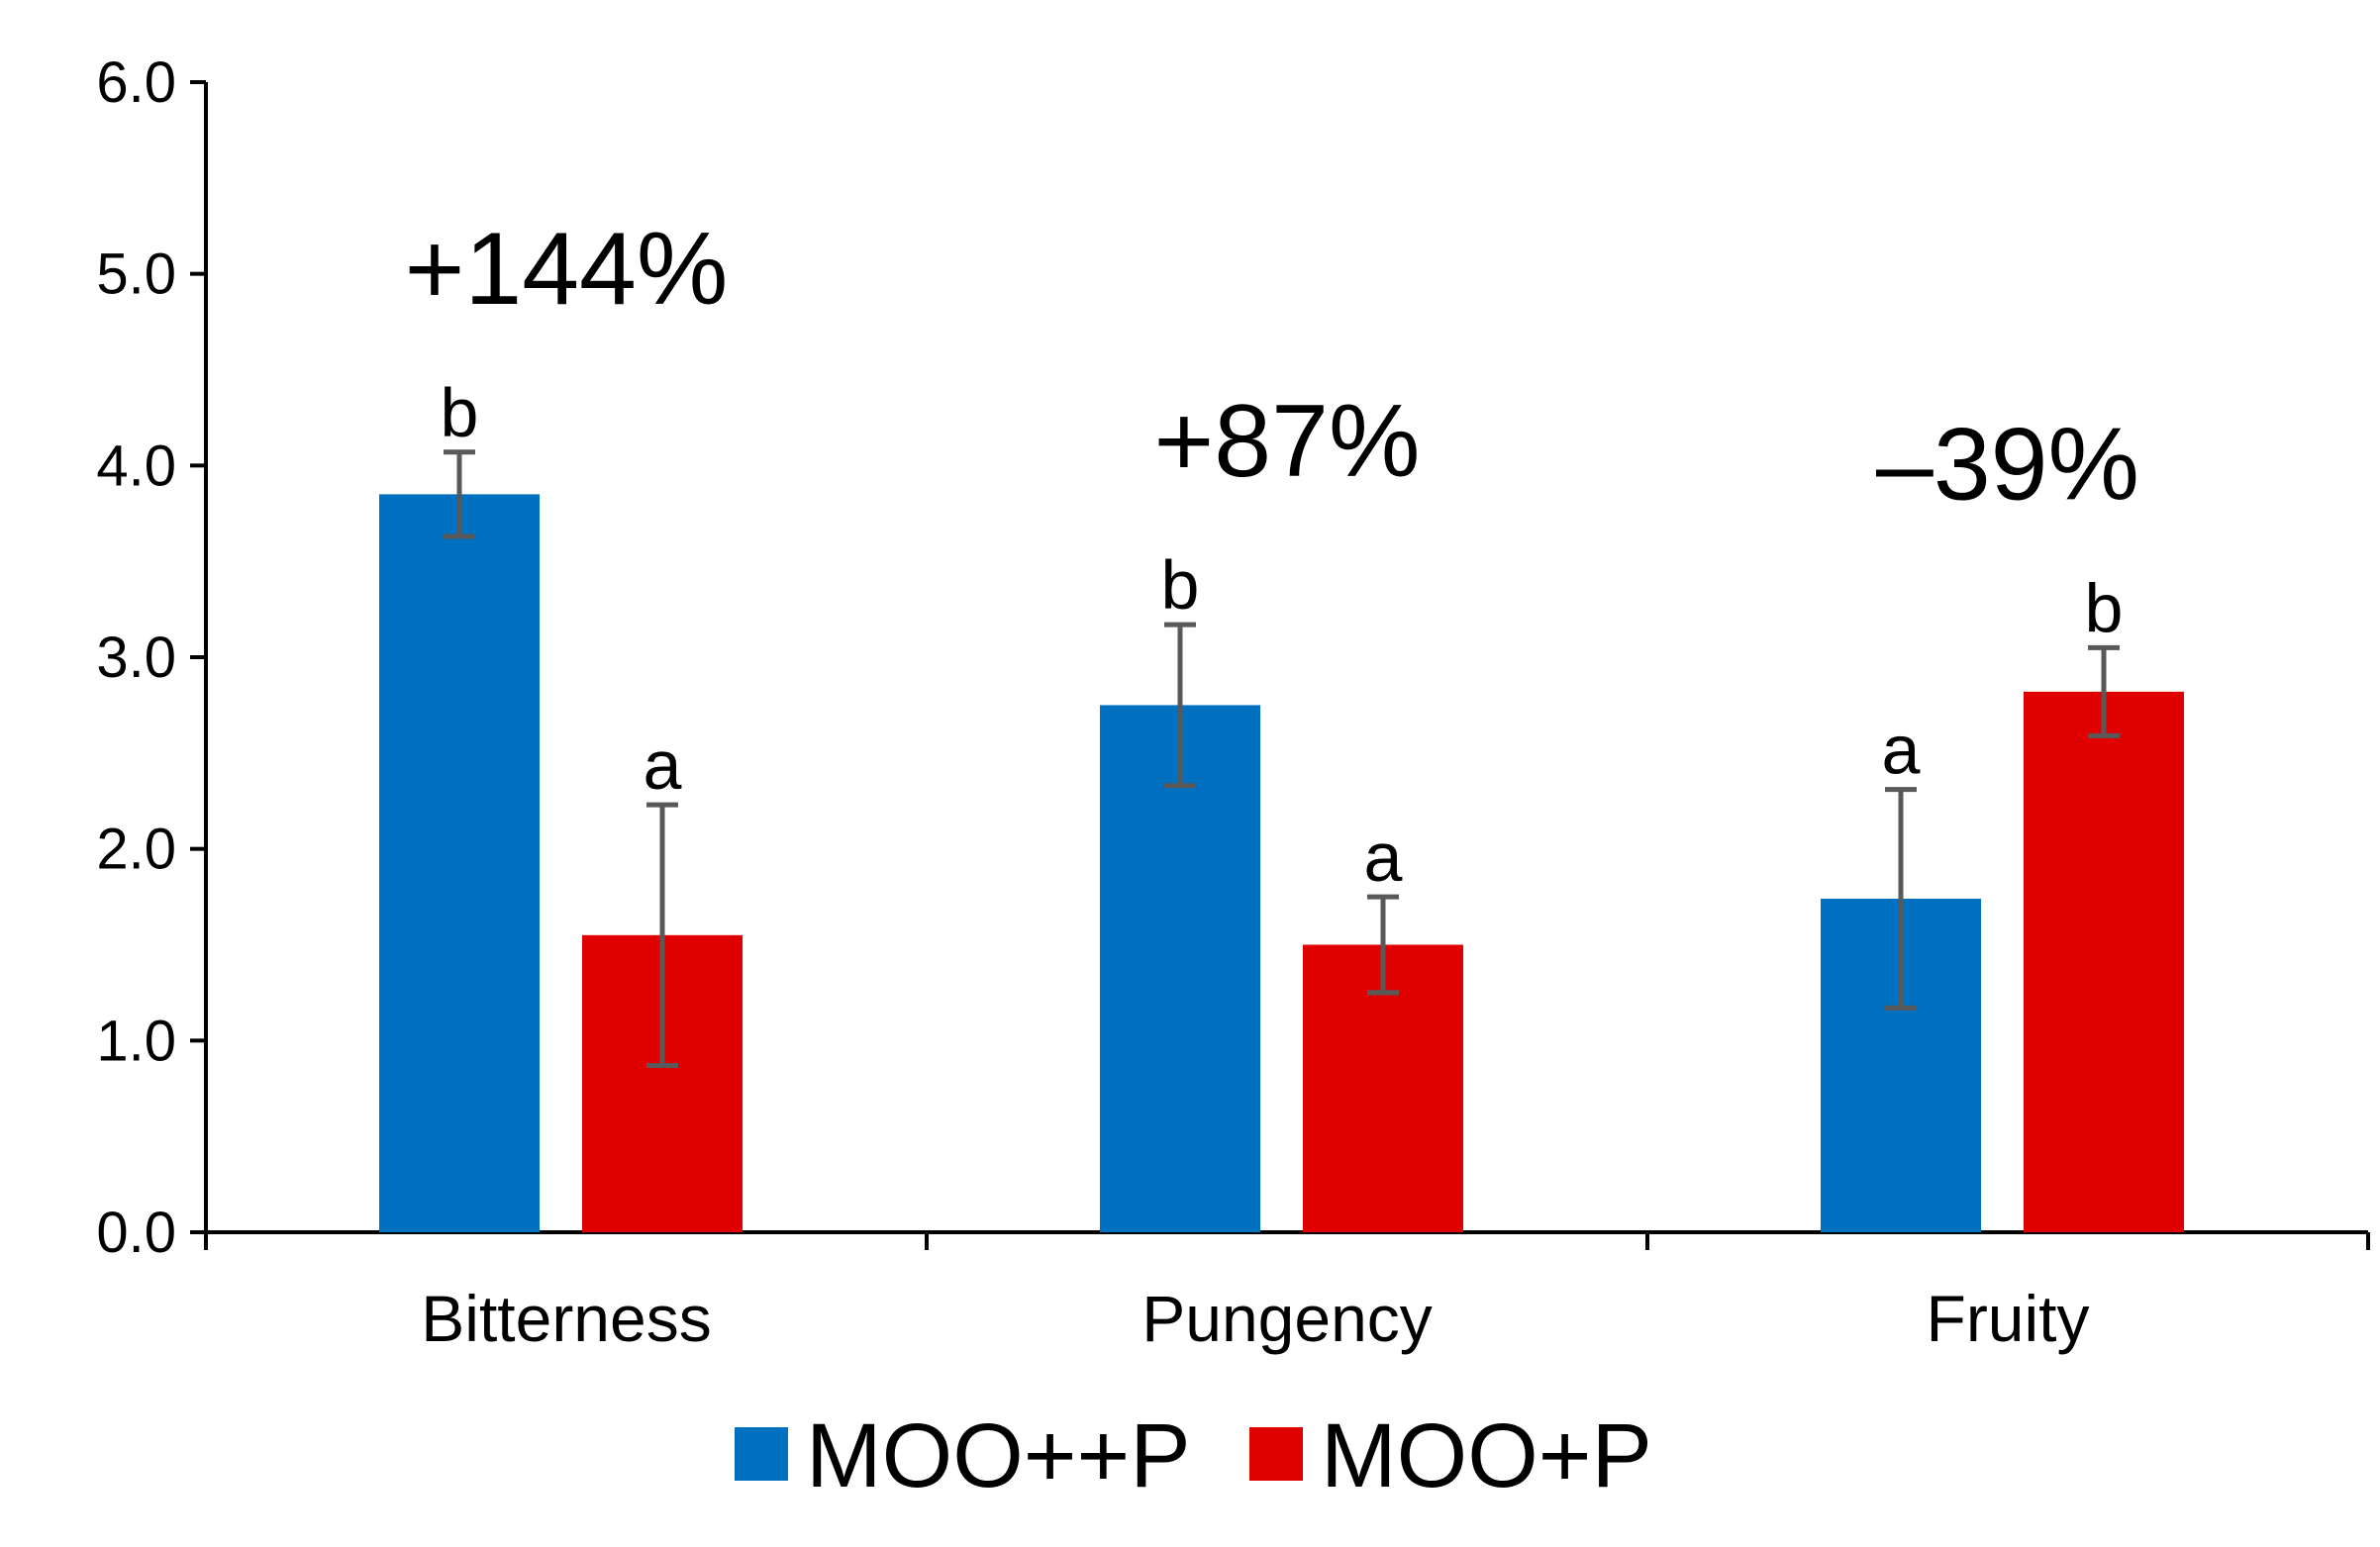  Describe the element at coordinates (136, 82) in the screenshot. I see `y-tick-label: 6.0` at that location.